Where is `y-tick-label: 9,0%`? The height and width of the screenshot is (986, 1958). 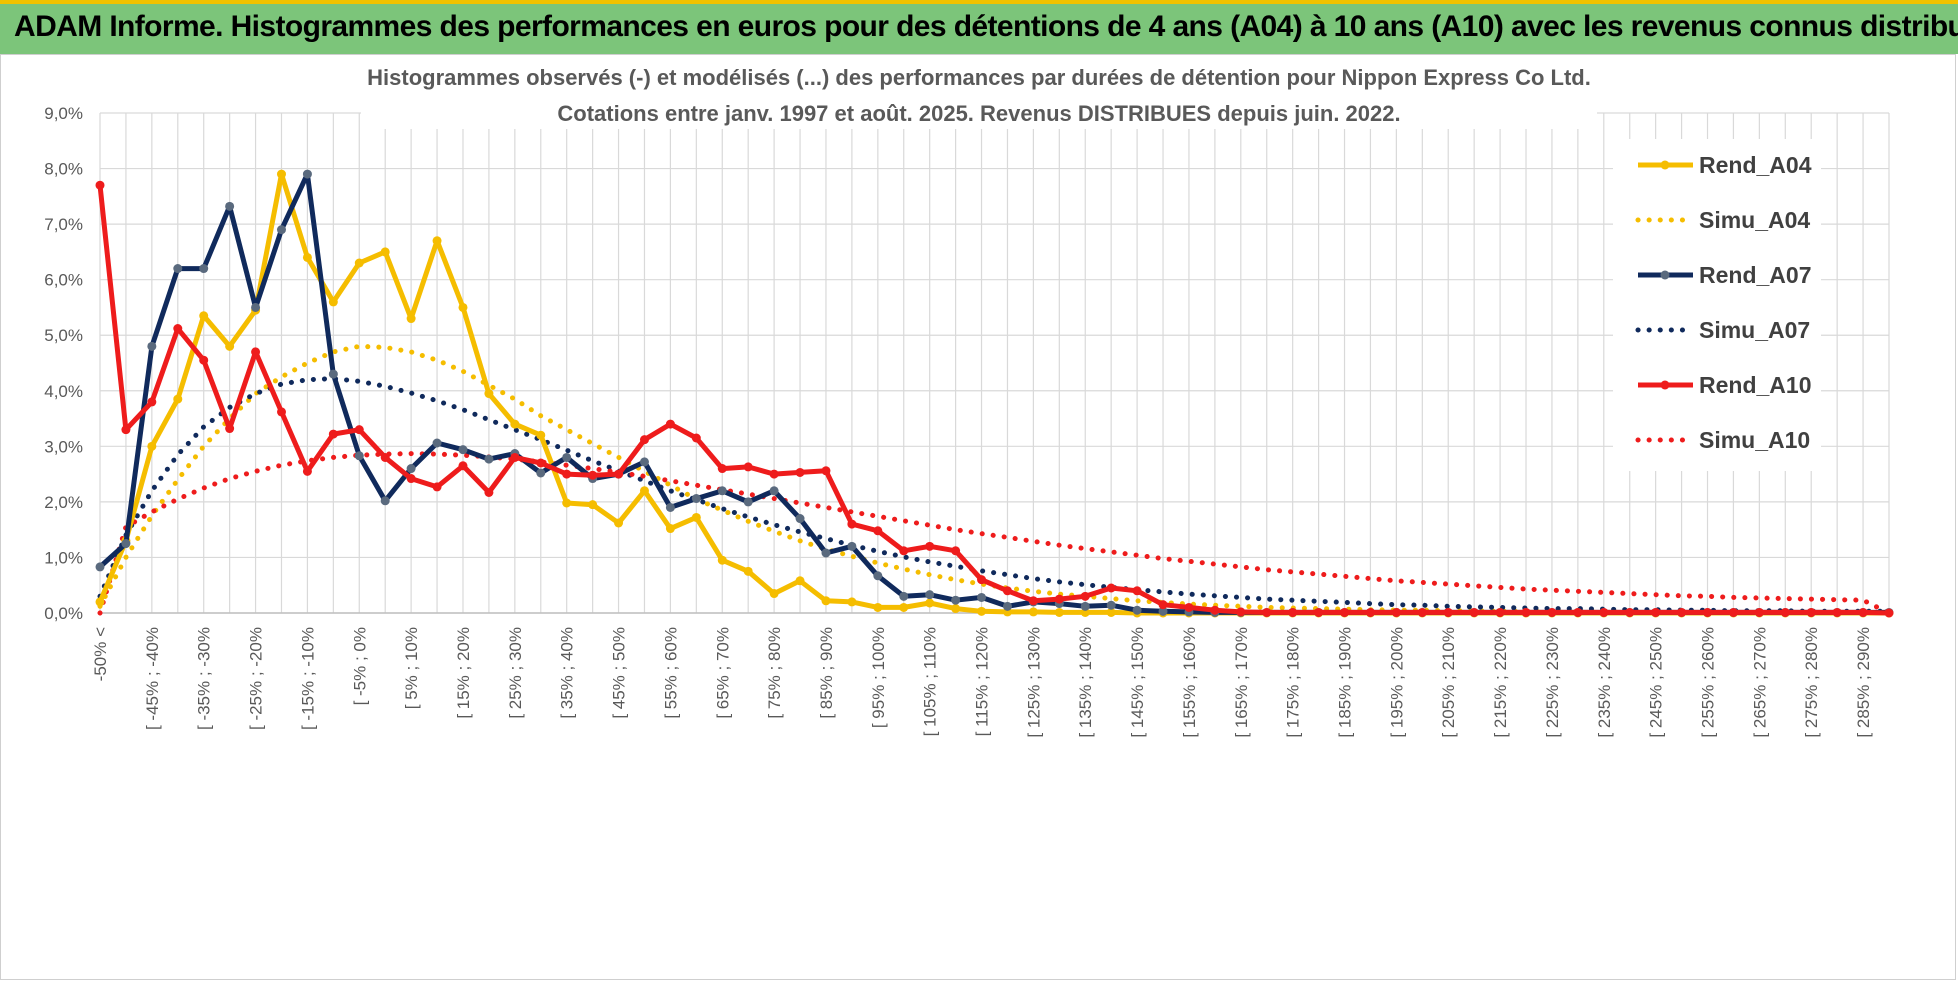
y-tick-label: 9,0% is located at coordinates (63, 113).